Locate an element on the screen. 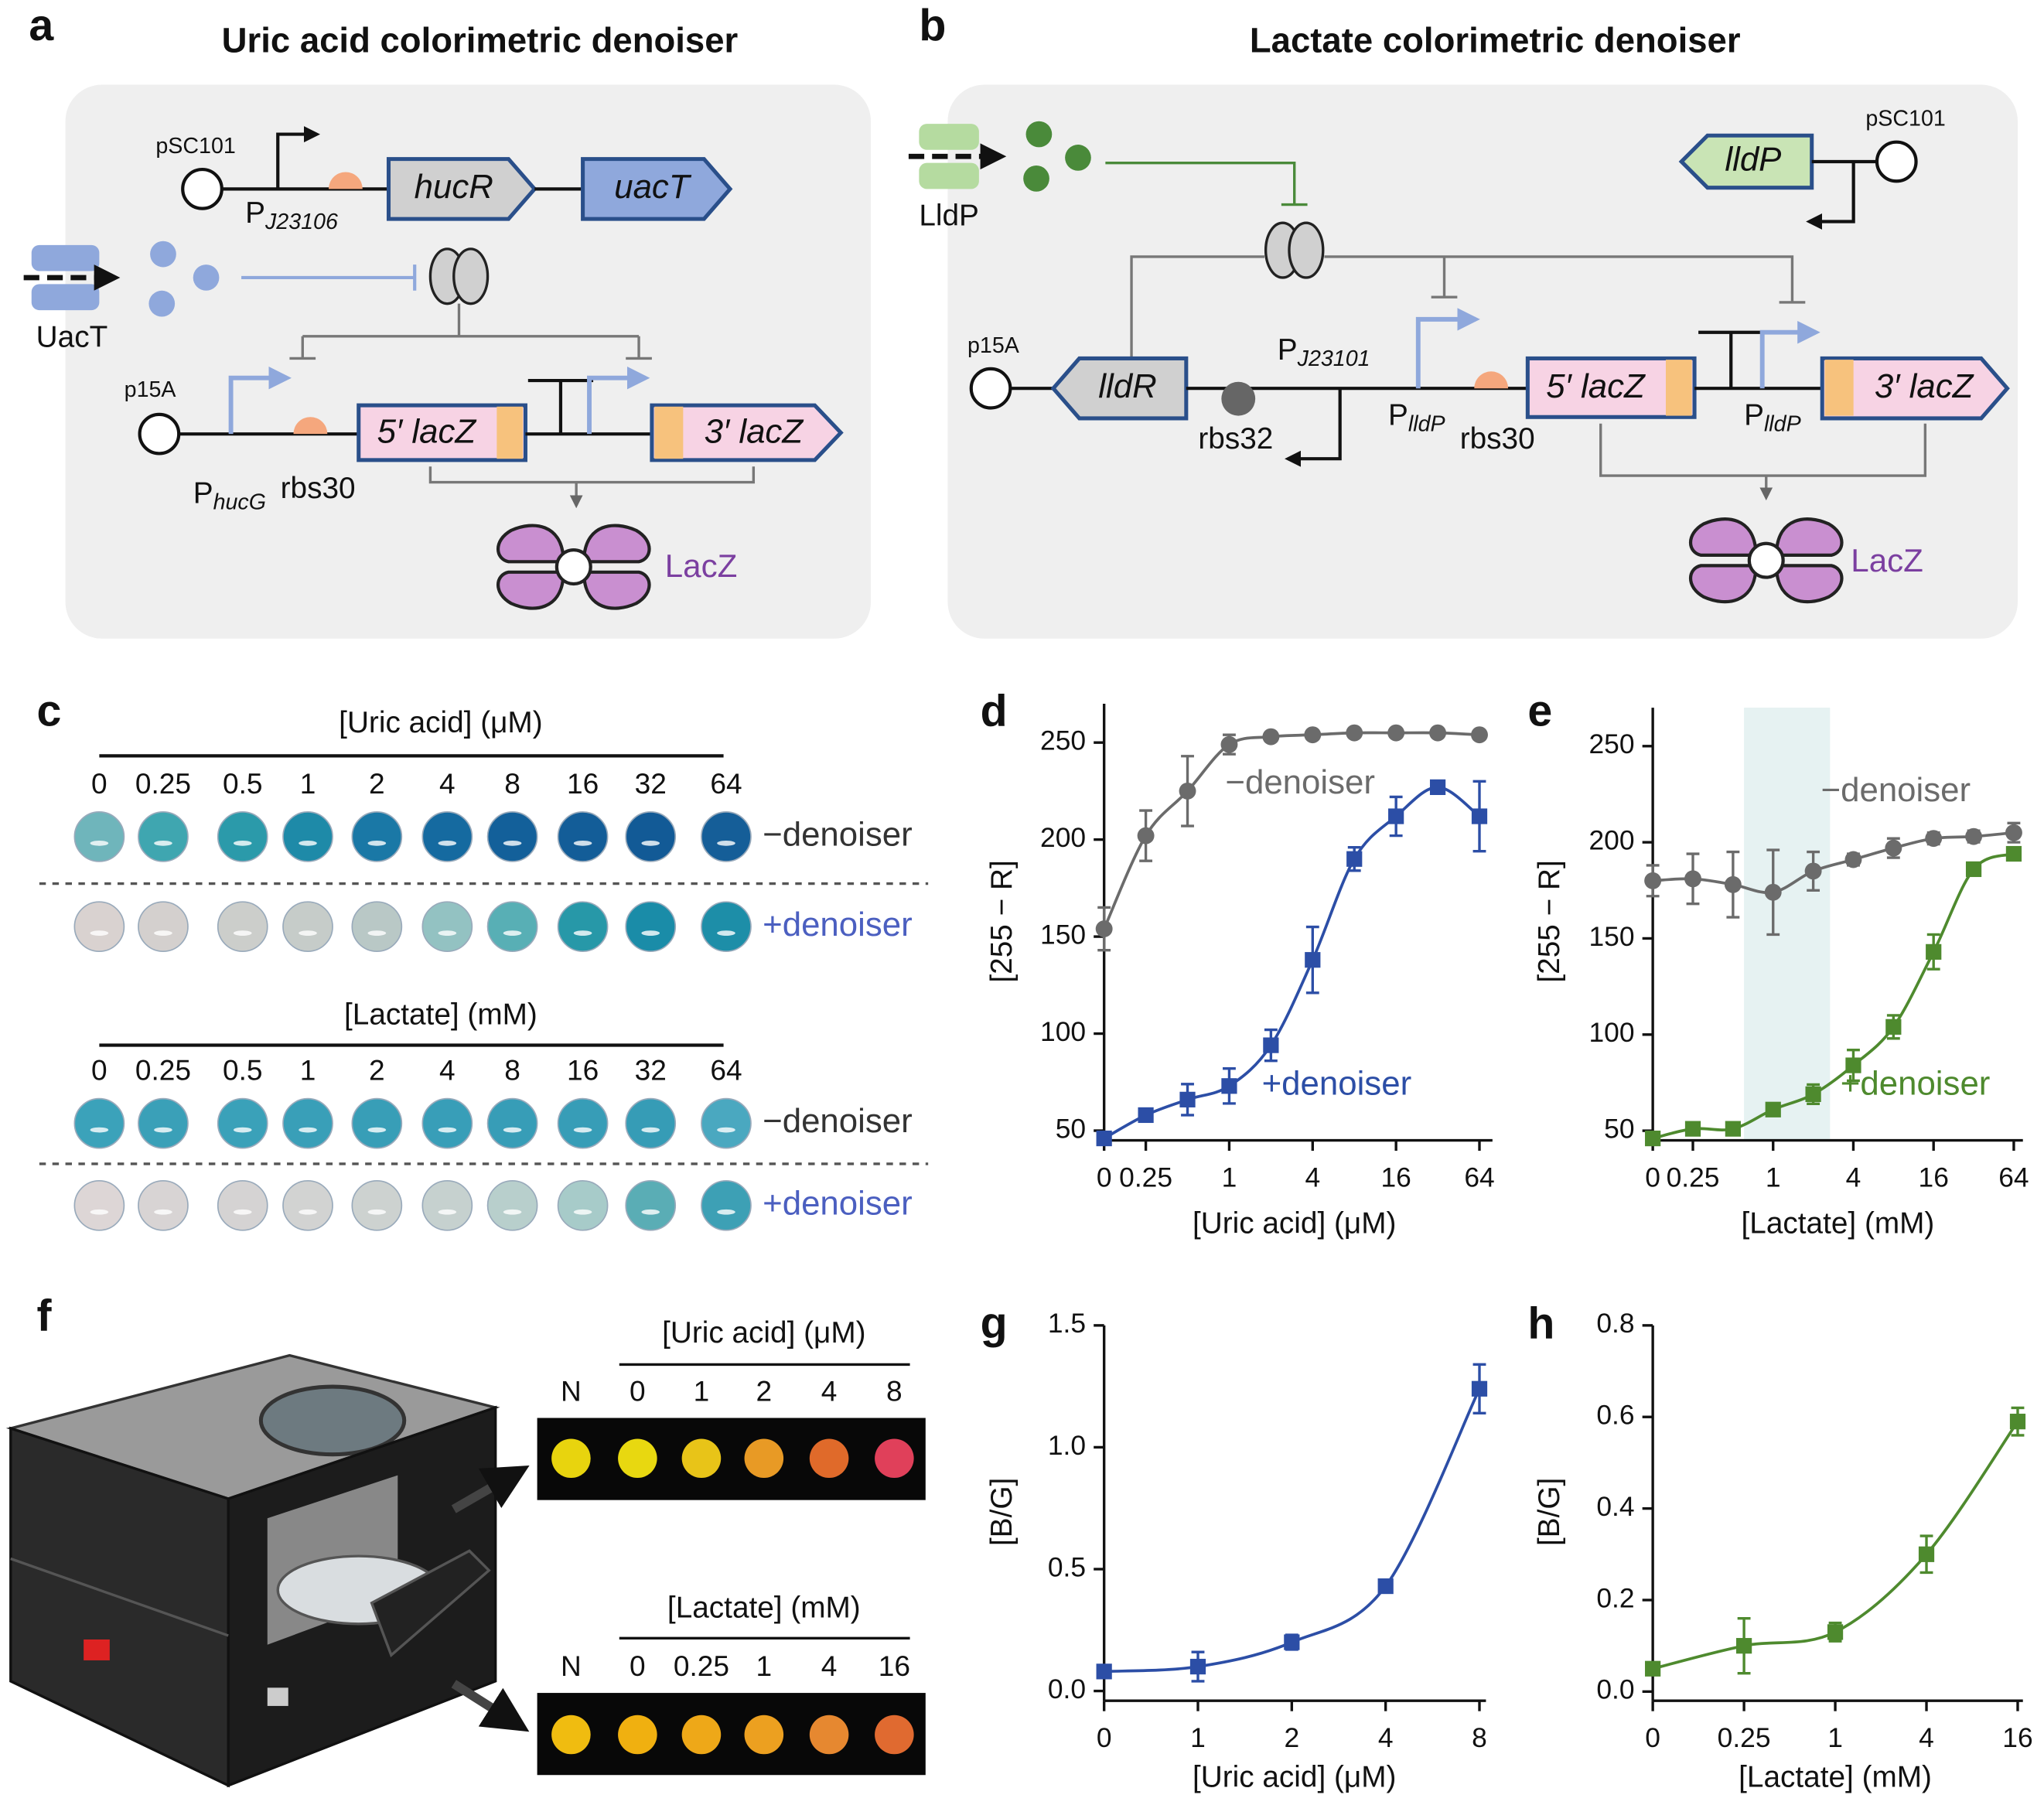 Image resolution: width=2044 pixels, height=1805 pixels. y-axis-label: [255 − R] is located at coordinates (1002, 921).